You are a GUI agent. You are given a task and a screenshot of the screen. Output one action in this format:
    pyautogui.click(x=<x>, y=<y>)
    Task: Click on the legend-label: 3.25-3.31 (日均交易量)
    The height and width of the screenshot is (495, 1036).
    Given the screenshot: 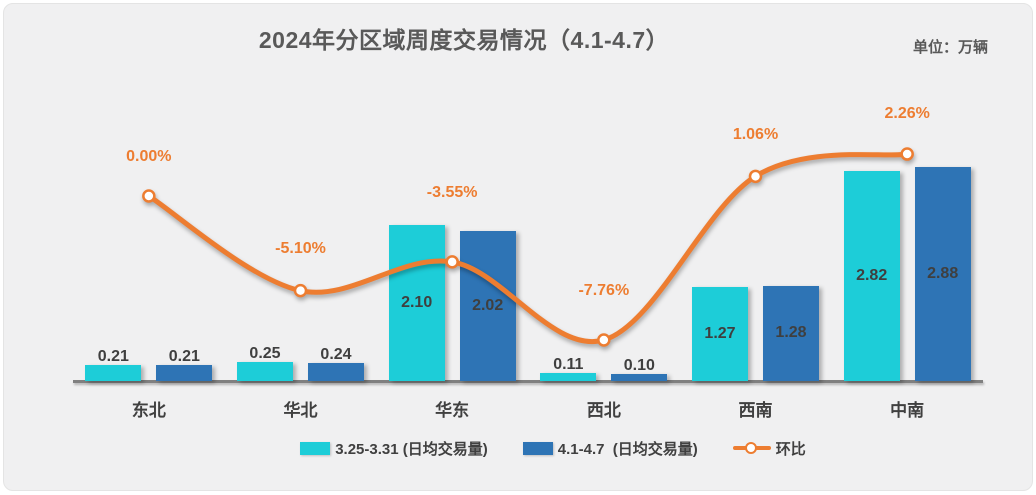 What is the action you would take?
    pyautogui.click(x=411, y=449)
    